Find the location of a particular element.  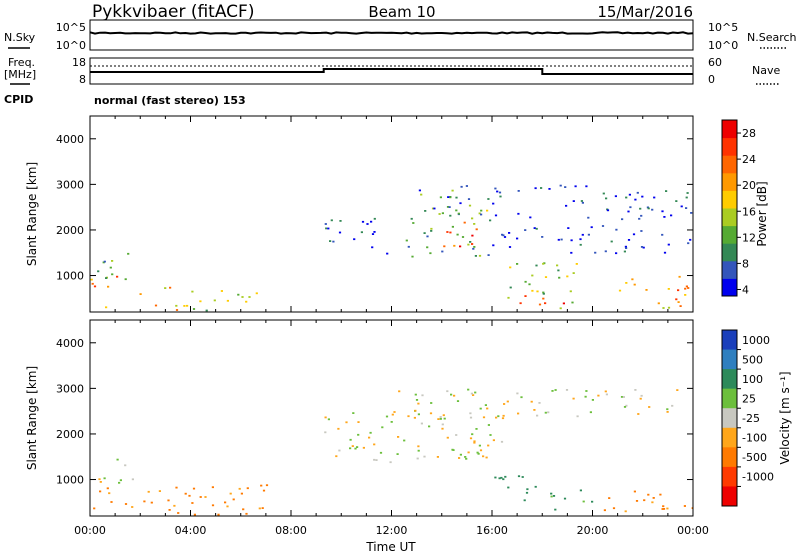

power-ylabel: Slant Range [km] is located at coordinates (32, 214).